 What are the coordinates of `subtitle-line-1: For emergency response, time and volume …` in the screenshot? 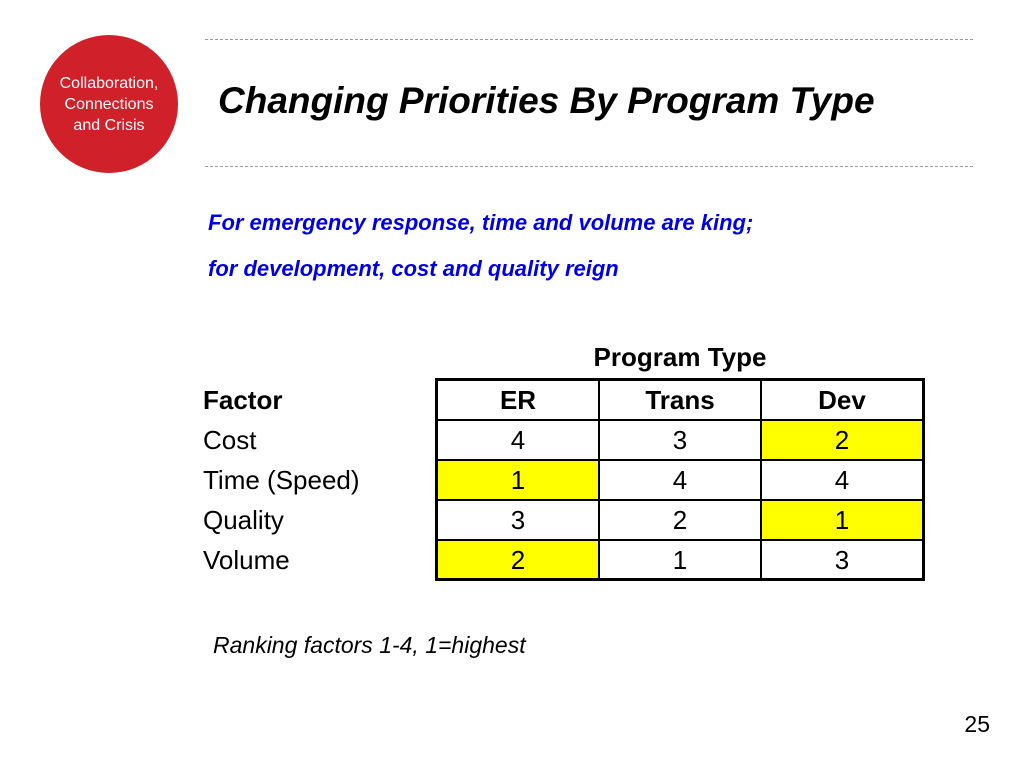 It's located at (481, 222).